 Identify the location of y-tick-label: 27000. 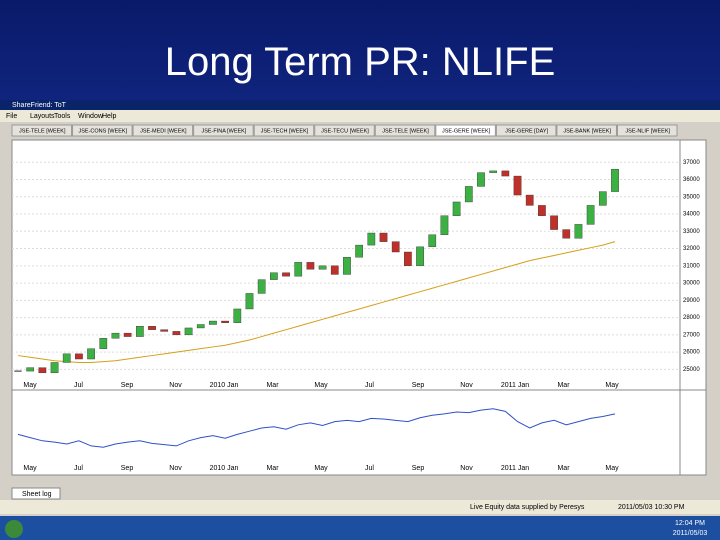
(691, 335).